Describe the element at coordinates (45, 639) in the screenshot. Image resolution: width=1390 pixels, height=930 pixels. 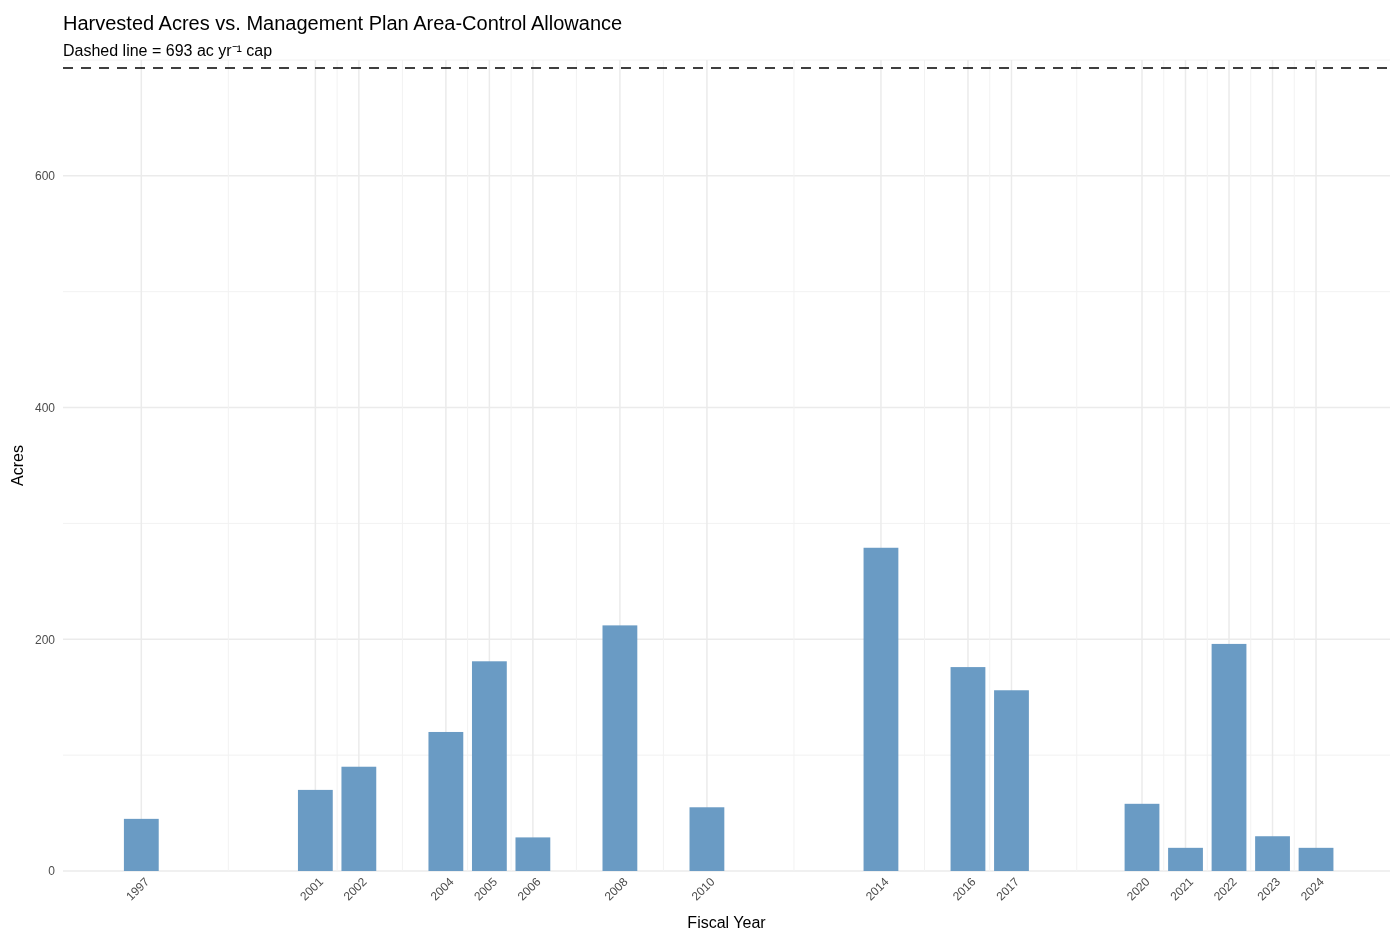
I see `y-tick-label: 200` at that location.